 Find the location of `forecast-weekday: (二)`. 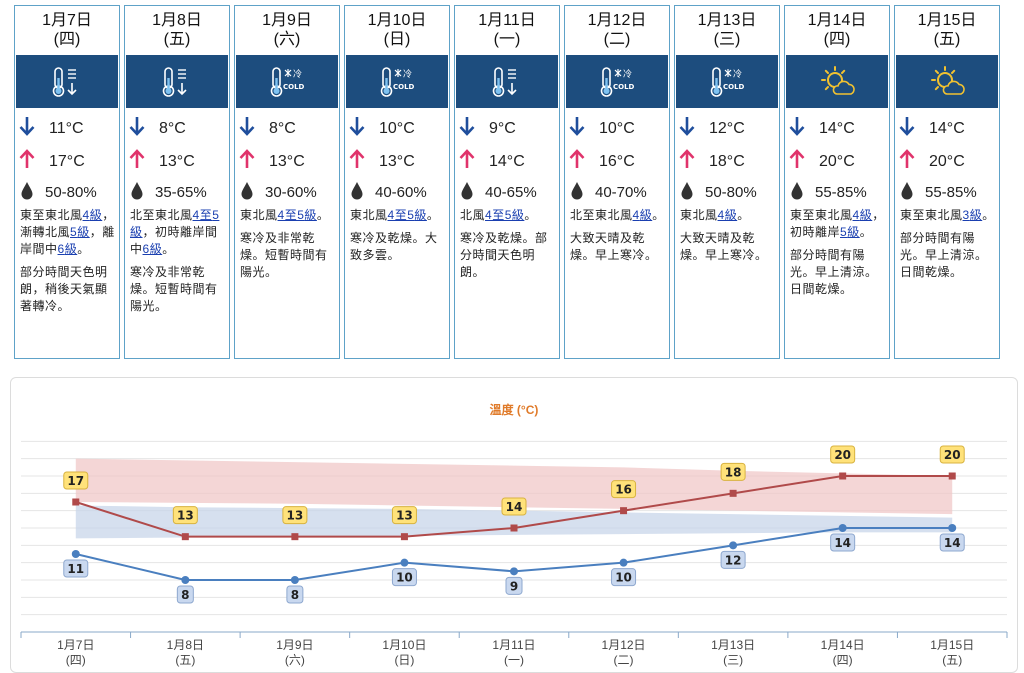

forecast-weekday: (二) is located at coordinates (617, 39).